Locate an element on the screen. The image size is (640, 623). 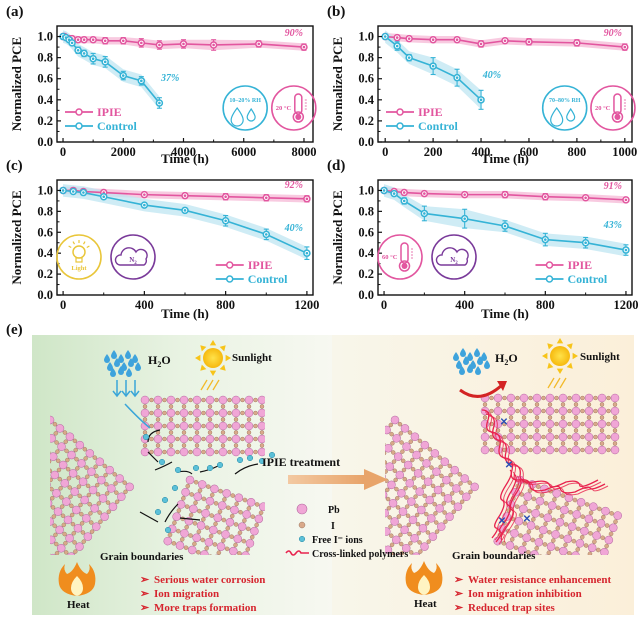
nitrogen-label: N2 is located at coordinates (454, 261).